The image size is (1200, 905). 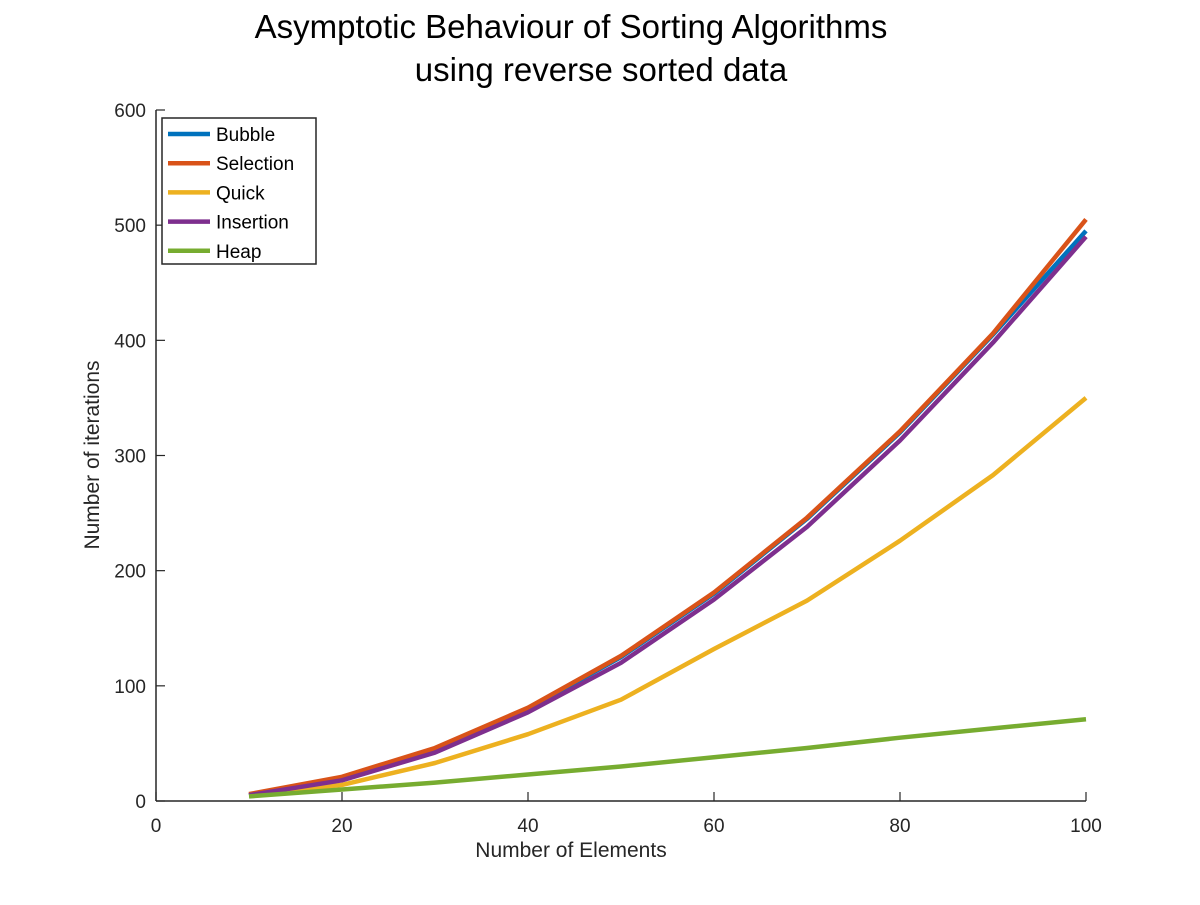 What do you see at coordinates (899, 826) in the screenshot?
I see `x-tick-label: 80` at bounding box center [899, 826].